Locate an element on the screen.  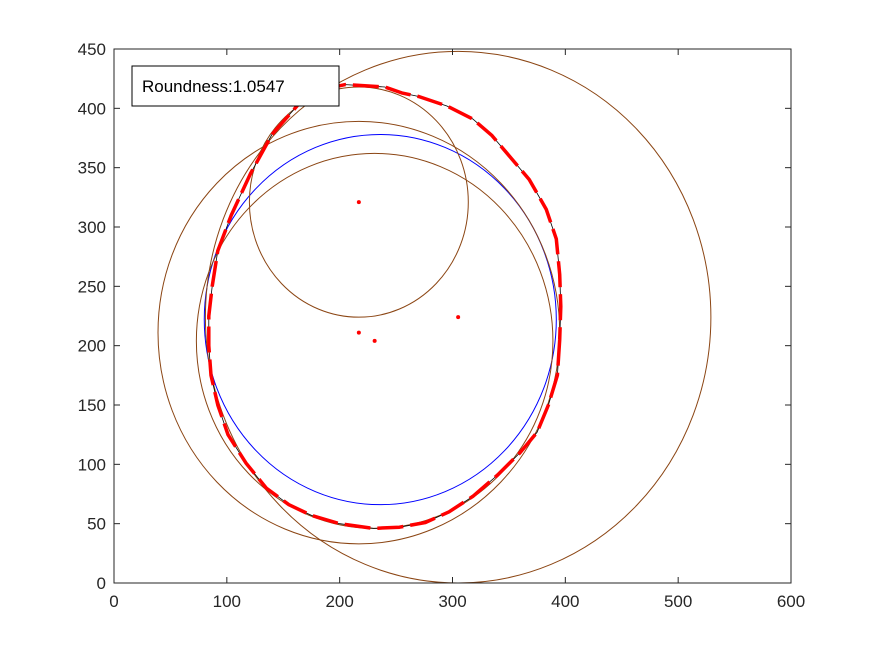
annotation-text: Roundness:1.0547 is located at coordinates (213, 86).